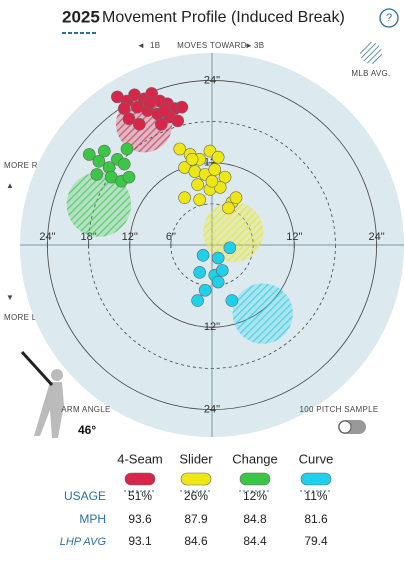 Image resolution: width=404 pixels, height=562 pixels. Describe the element at coordinates (140, 496) in the screenshot. I see `cell: 51%` at that location.